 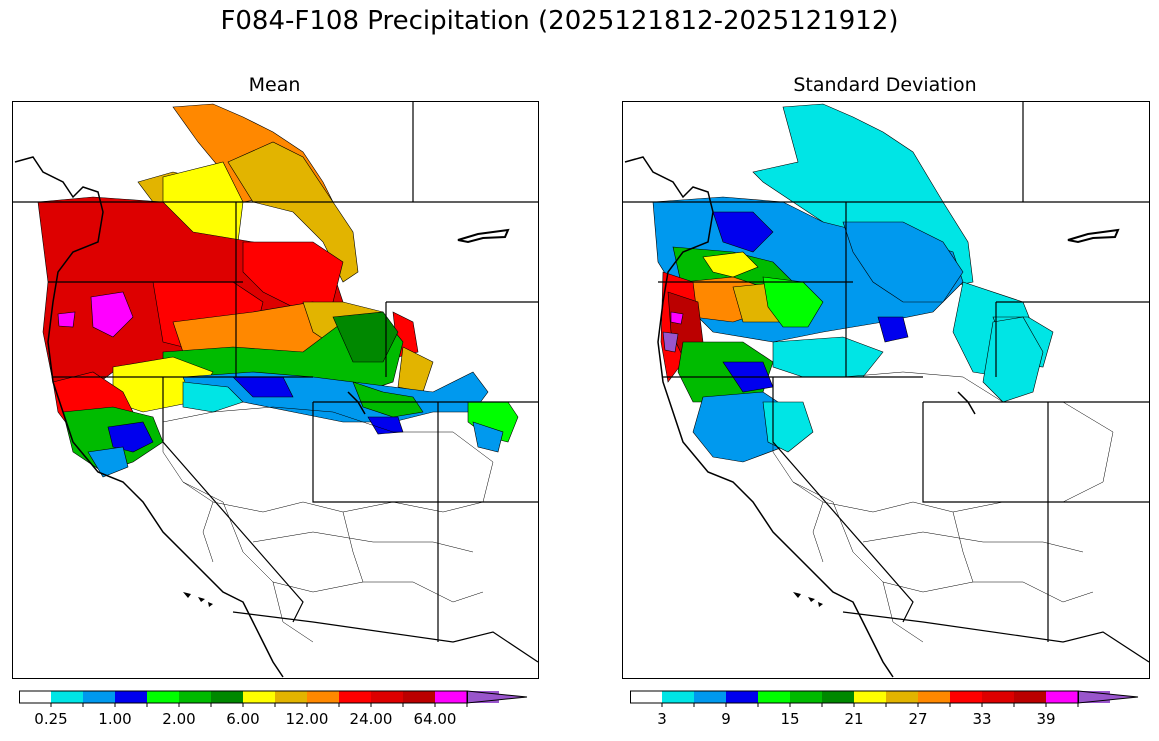 I want to click on colorbar-tick-label: 1.00, so click(x=115, y=719).